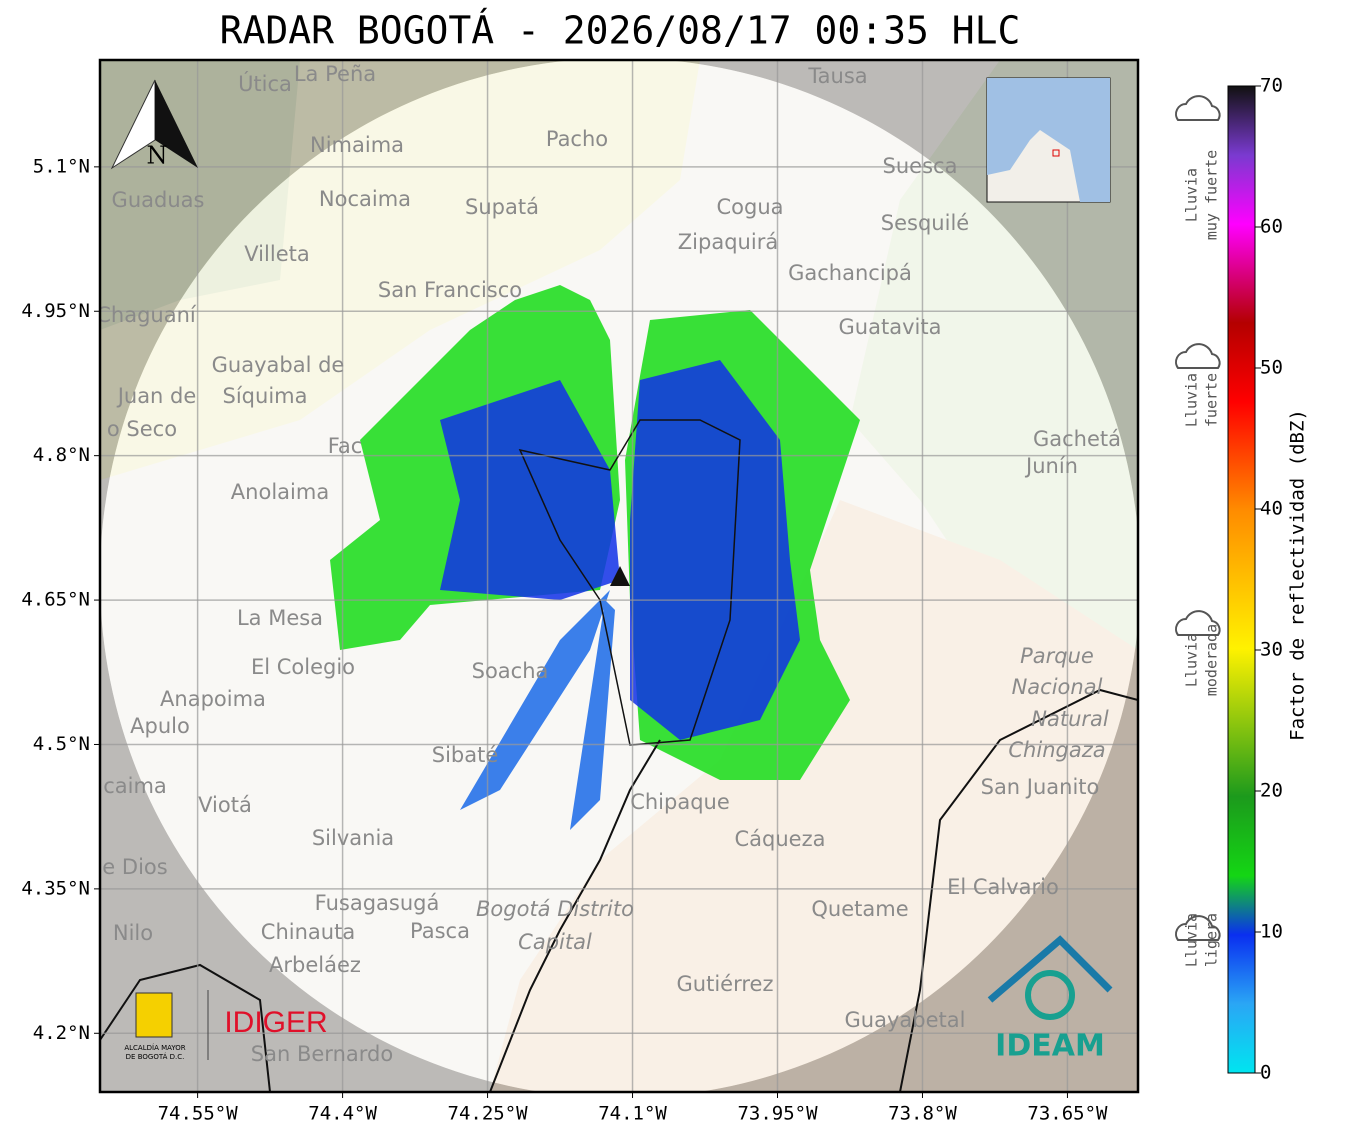 The height and width of the screenshot is (1143, 1349). What do you see at coordinates (1241, 579) in the screenshot?
I see `colorbar` at bounding box center [1241, 579].